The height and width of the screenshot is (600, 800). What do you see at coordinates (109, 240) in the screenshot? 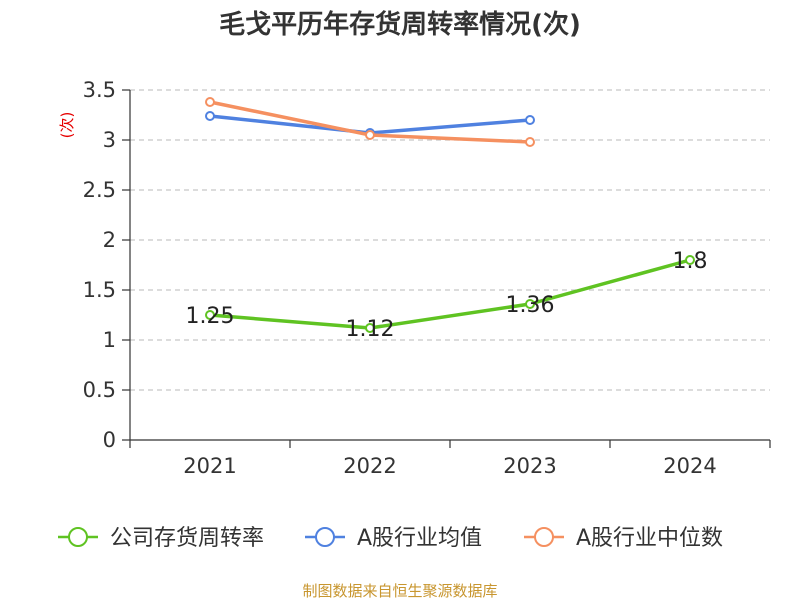
I see `y-tick-label: 2` at bounding box center [109, 240].